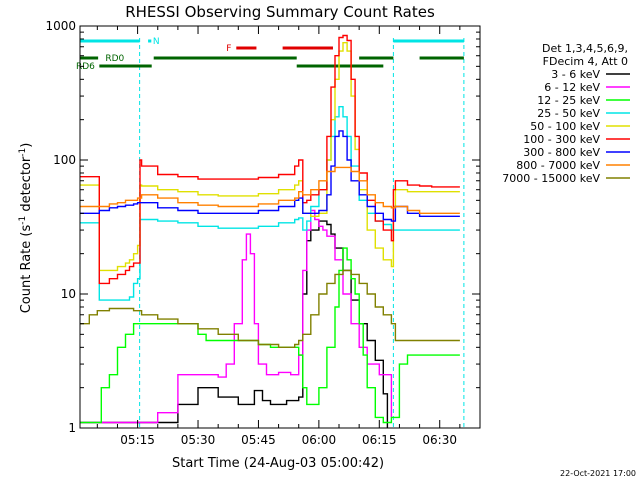 Image resolution: width=640 pixels, height=480 pixels. What do you see at coordinates (558, 165) in the screenshot?
I see `legend-label-8: 800 - 7000 keV` at bounding box center [558, 165].